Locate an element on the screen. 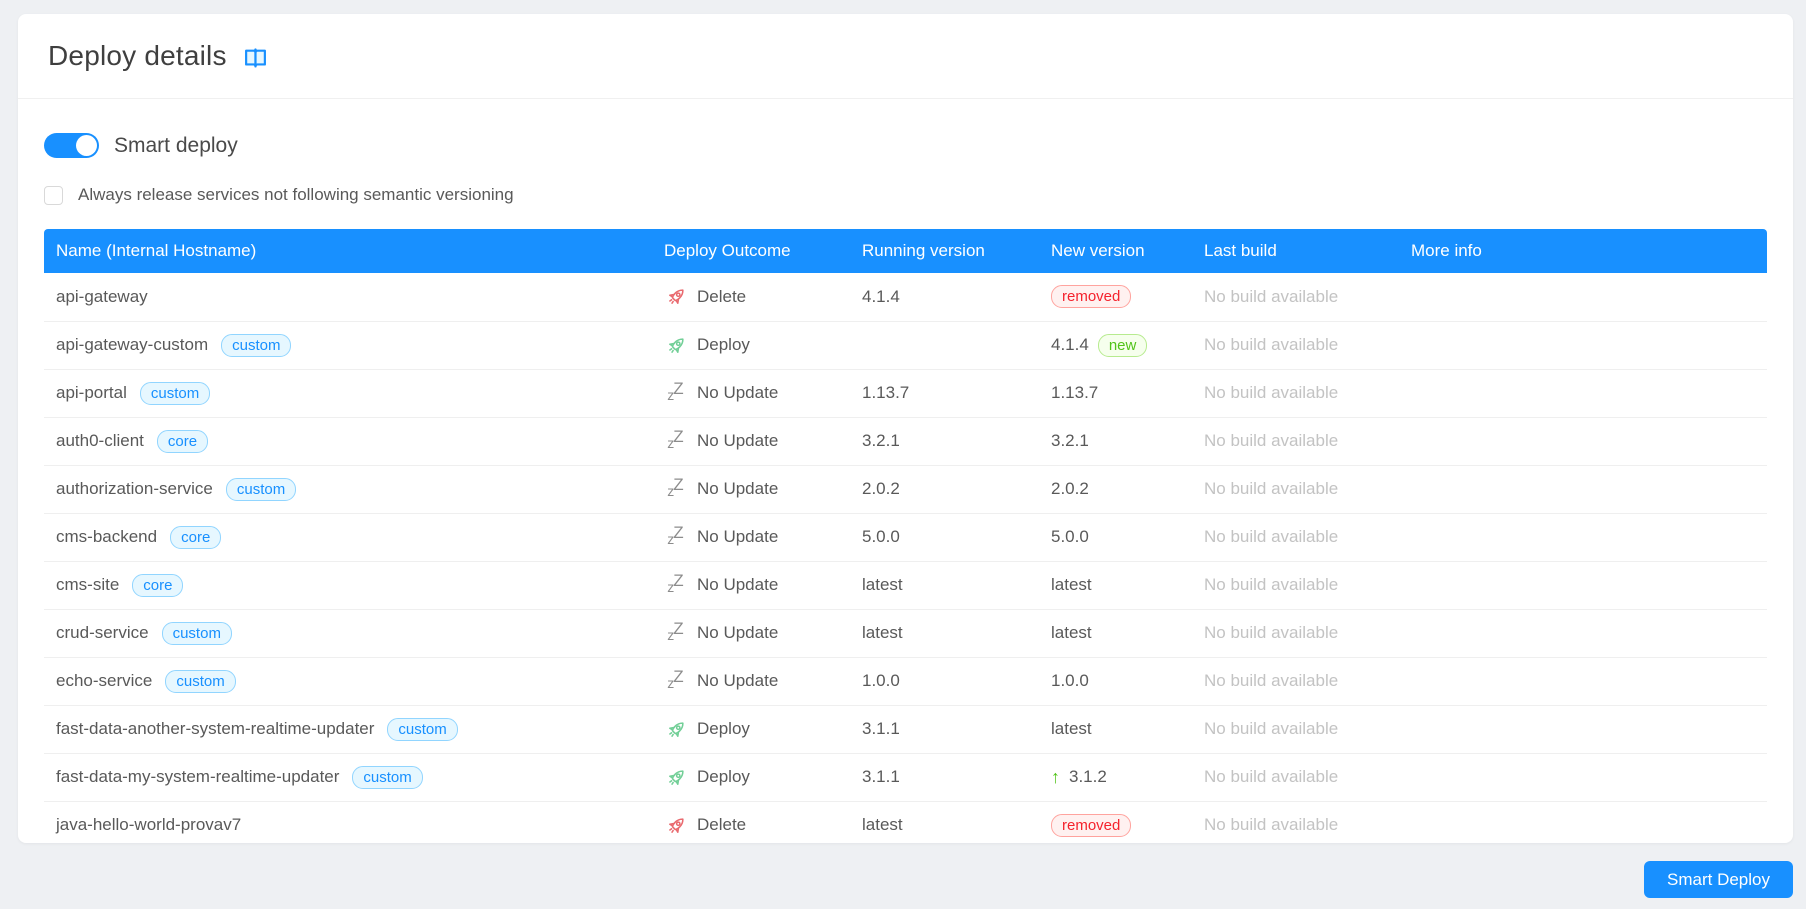  smart-deploy-toggle-row: Smart deploy is located at coordinates (905, 145).